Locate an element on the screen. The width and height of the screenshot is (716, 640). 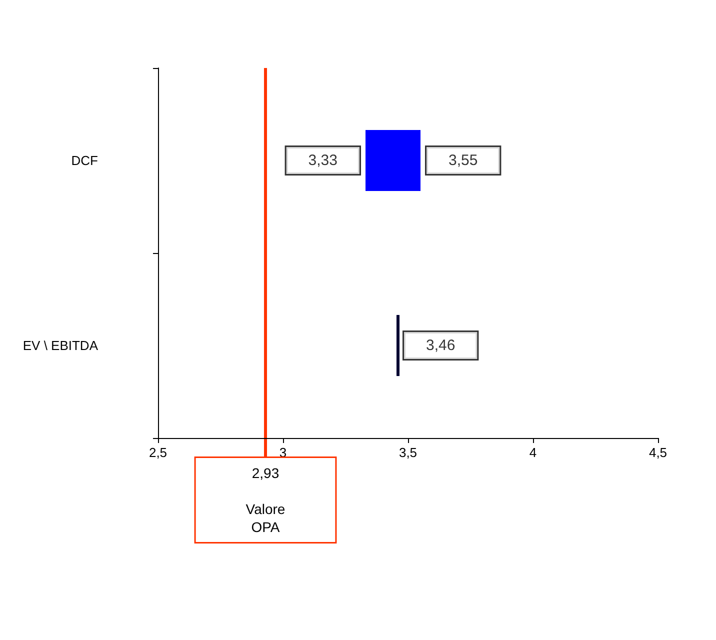
annotation: 3,55 is located at coordinates (463, 160).